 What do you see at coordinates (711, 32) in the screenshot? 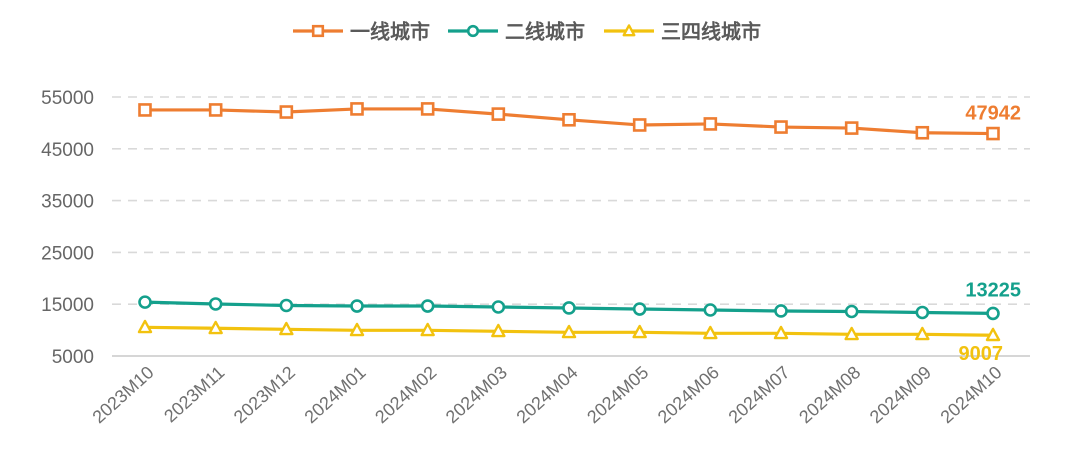
I see `legend-label: 三四线城市` at bounding box center [711, 32].